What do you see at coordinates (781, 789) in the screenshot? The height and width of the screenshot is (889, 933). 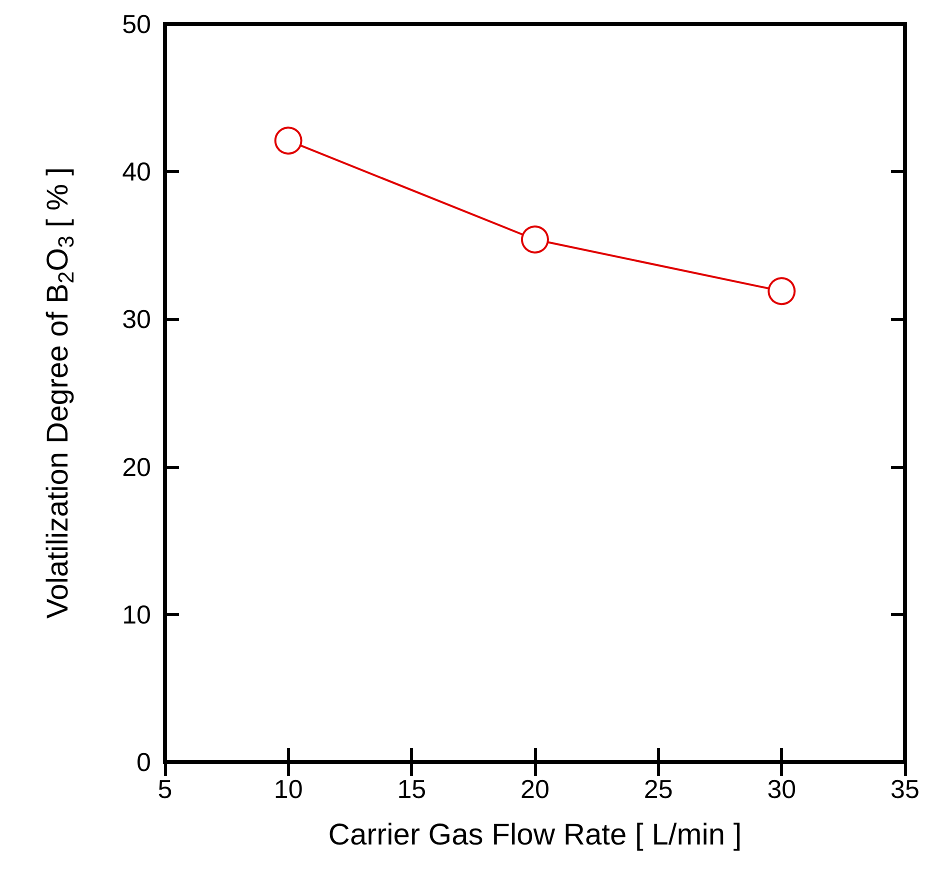 I see `x-tick-label: 30` at bounding box center [781, 789].